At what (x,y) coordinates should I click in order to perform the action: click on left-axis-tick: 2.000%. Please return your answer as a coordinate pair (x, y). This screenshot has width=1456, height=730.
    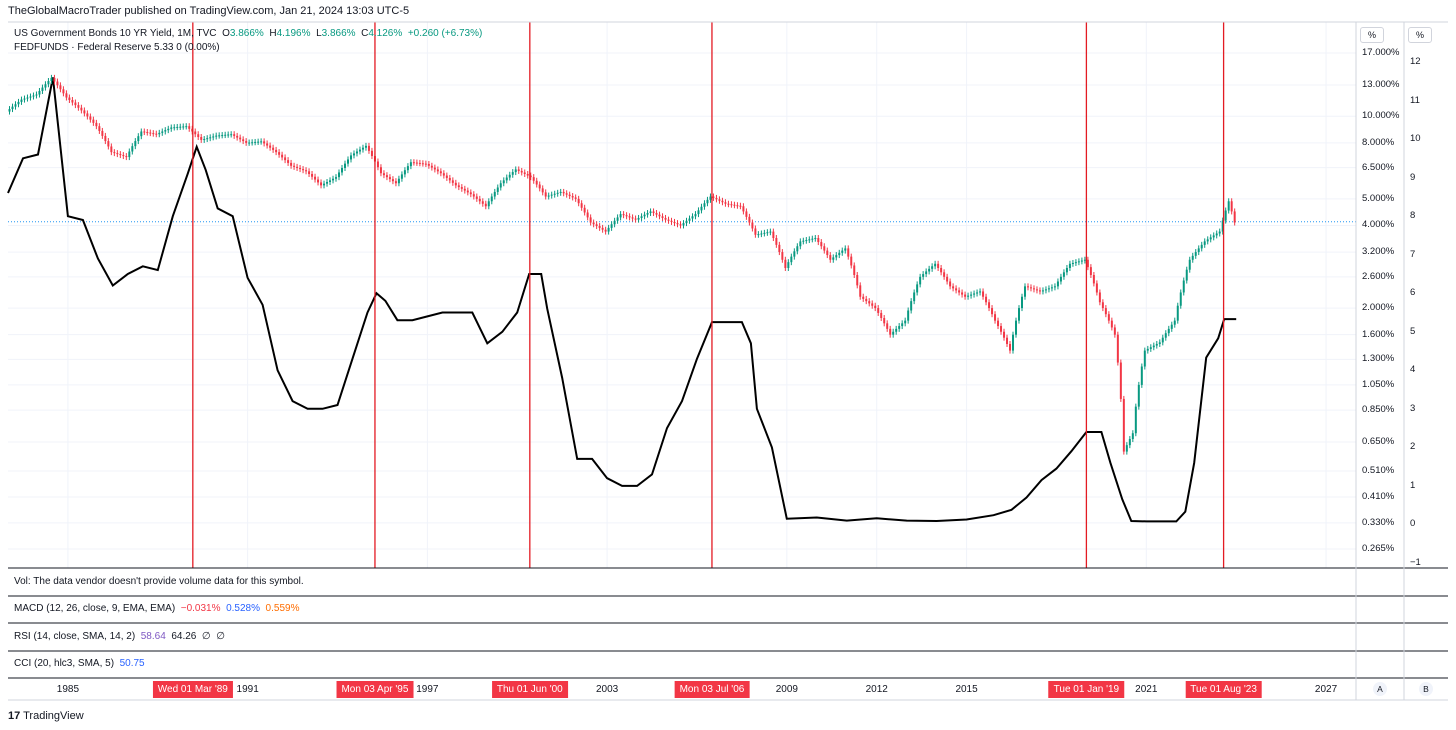
    Looking at the image, I should click on (1378, 308).